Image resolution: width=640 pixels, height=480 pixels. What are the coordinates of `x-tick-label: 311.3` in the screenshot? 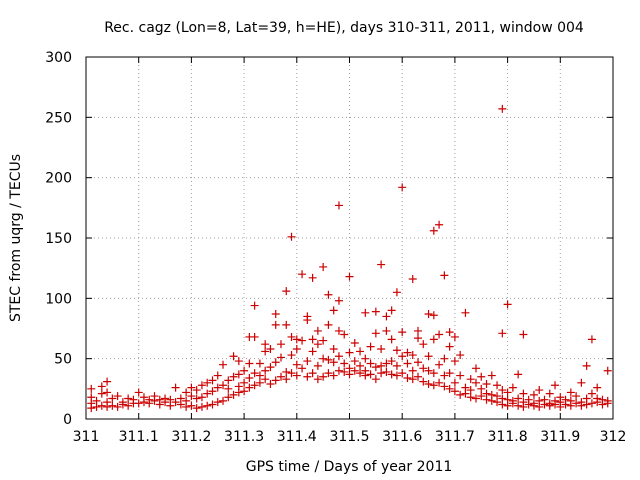 It's located at (244, 437).